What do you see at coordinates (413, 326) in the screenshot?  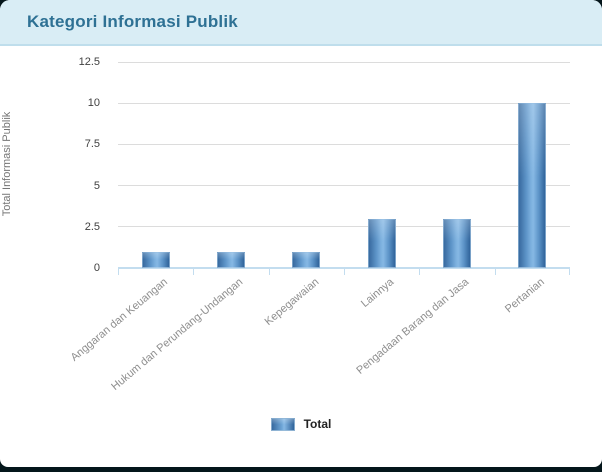 I see `x-label-pengadaan-barang-dan-jasa: Pengadaan Barang dan Jasa` at bounding box center [413, 326].